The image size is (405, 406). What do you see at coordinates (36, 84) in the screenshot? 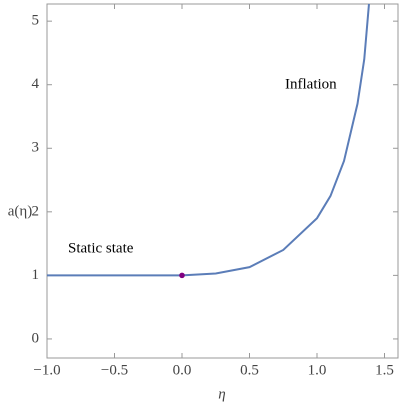
I see `y-tick-label: 4` at bounding box center [36, 84].